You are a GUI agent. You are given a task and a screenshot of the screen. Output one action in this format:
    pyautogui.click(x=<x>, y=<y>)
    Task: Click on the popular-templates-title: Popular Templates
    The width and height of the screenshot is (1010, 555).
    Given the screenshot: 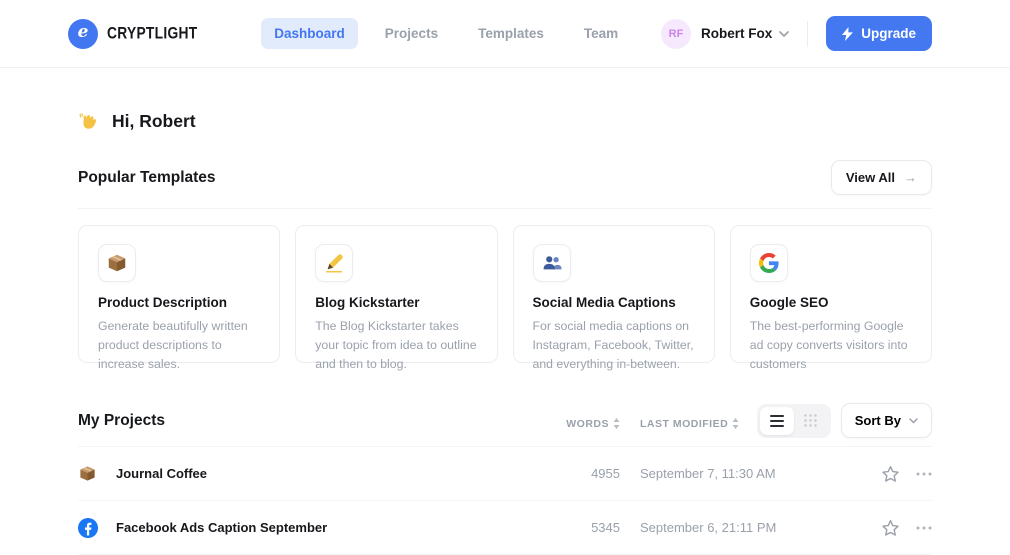 What is the action you would take?
    pyautogui.click(x=147, y=177)
    